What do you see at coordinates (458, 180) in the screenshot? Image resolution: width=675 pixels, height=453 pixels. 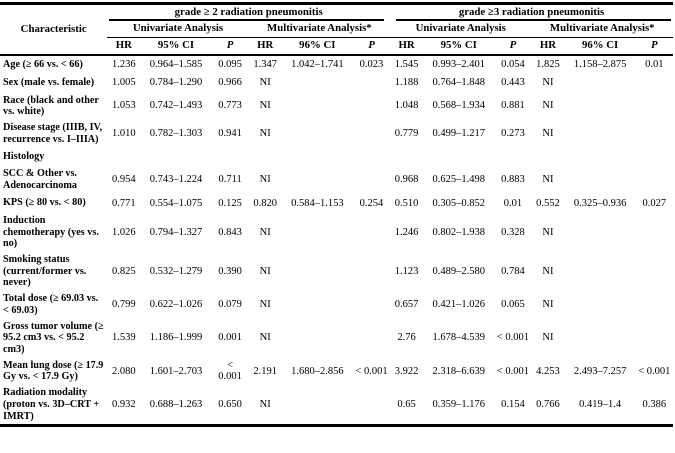 I see `value-cell: 0.625–1.498` at bounding box center [458, 180].